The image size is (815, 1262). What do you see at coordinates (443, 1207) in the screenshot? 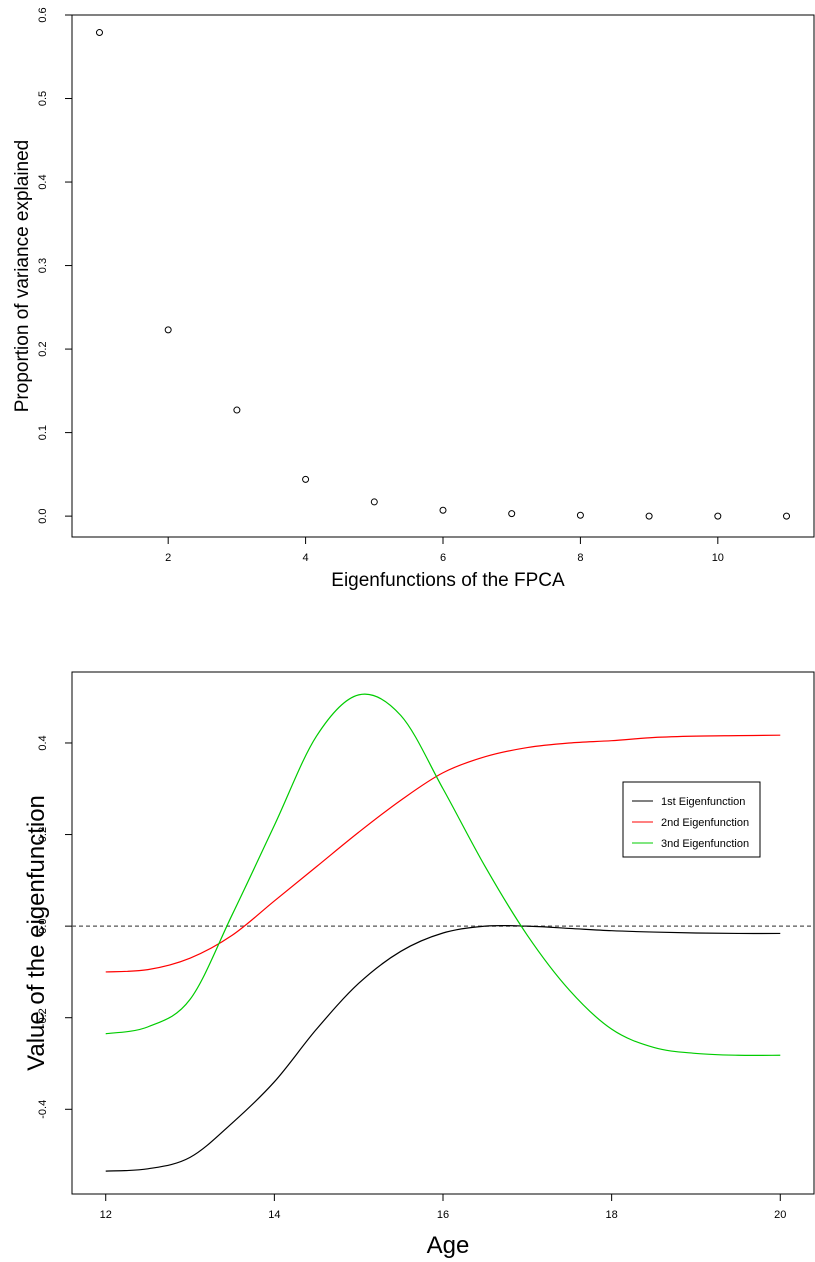
I see `x-axis-bottom: 12 14 16 18 20` at bounding box center [443, 1207].